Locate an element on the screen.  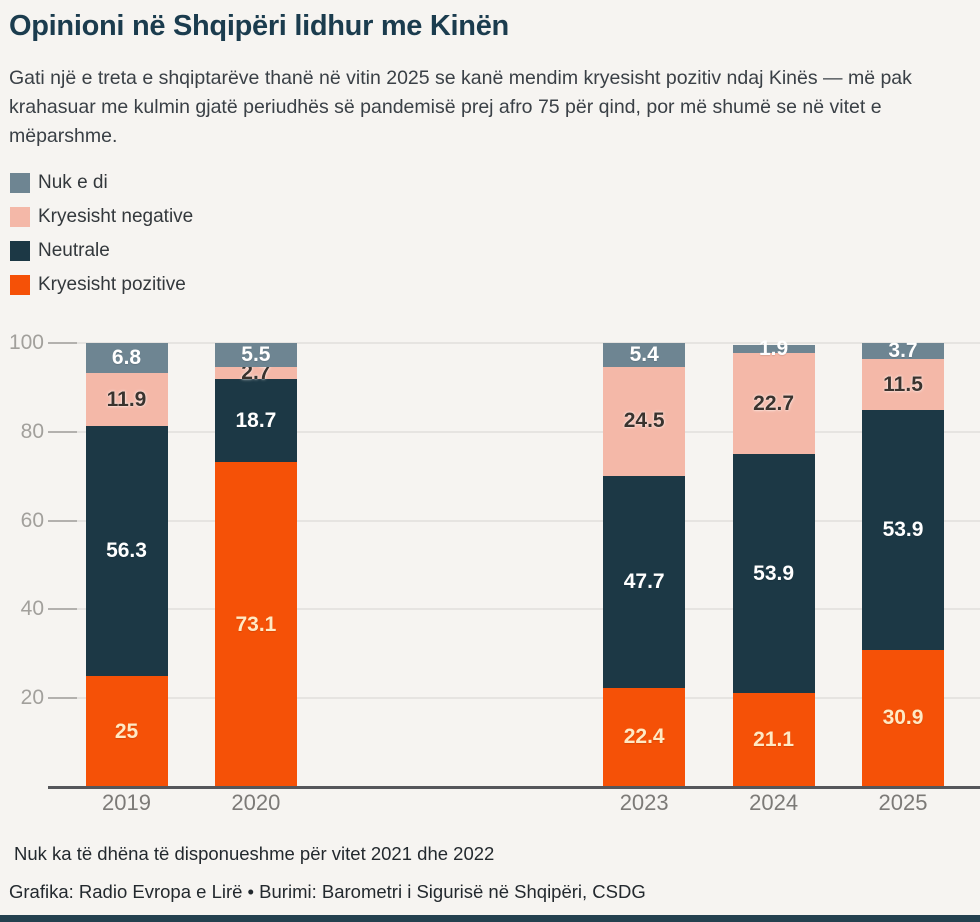
legend-swatch-gray is located at coordinates (20, 182).